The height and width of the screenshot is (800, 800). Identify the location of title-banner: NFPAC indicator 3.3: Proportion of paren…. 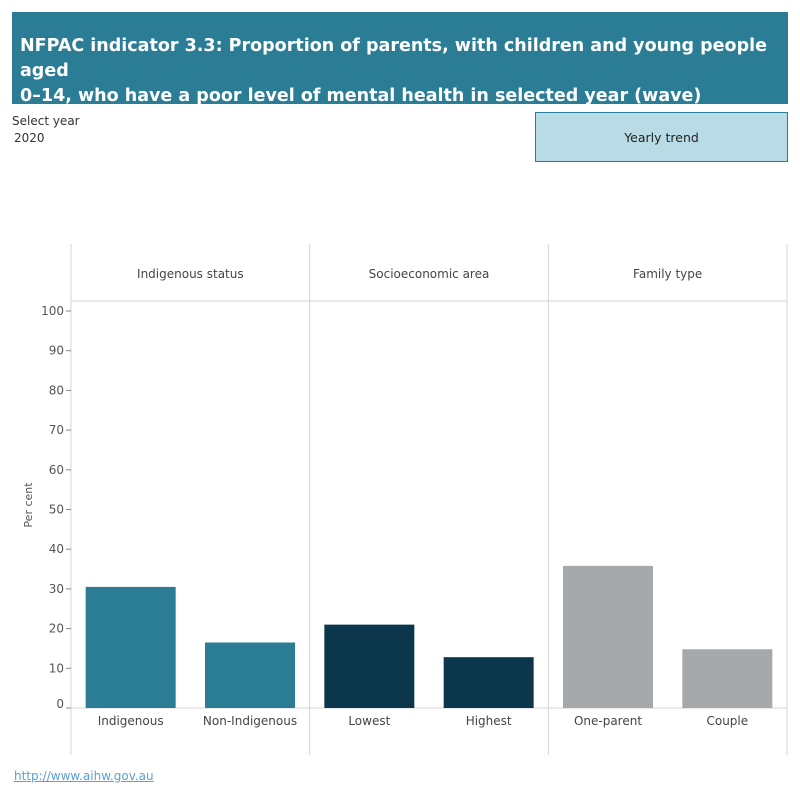
(400, 59).